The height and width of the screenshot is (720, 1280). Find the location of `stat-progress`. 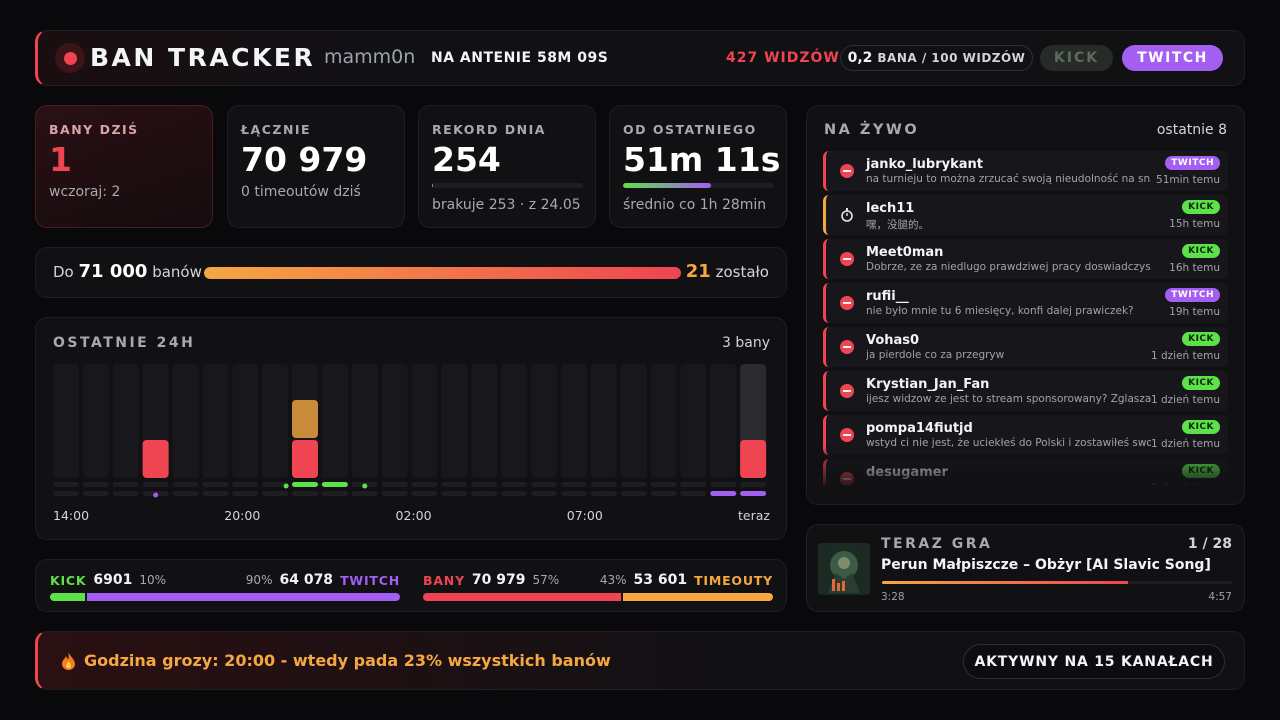

stat-progress is located at coordinates (507, 185).